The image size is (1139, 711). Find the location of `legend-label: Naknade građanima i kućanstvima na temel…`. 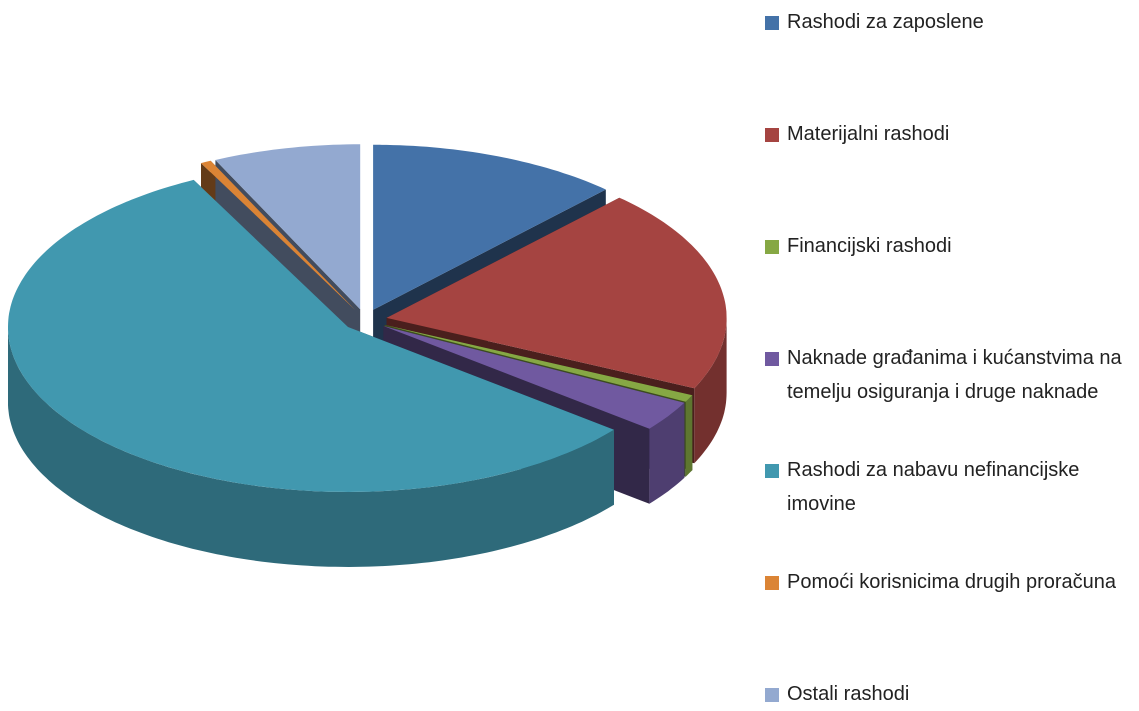

legend-label: Naknade građanima i kućanstvima na temel… is located at coordinates (954, 375).